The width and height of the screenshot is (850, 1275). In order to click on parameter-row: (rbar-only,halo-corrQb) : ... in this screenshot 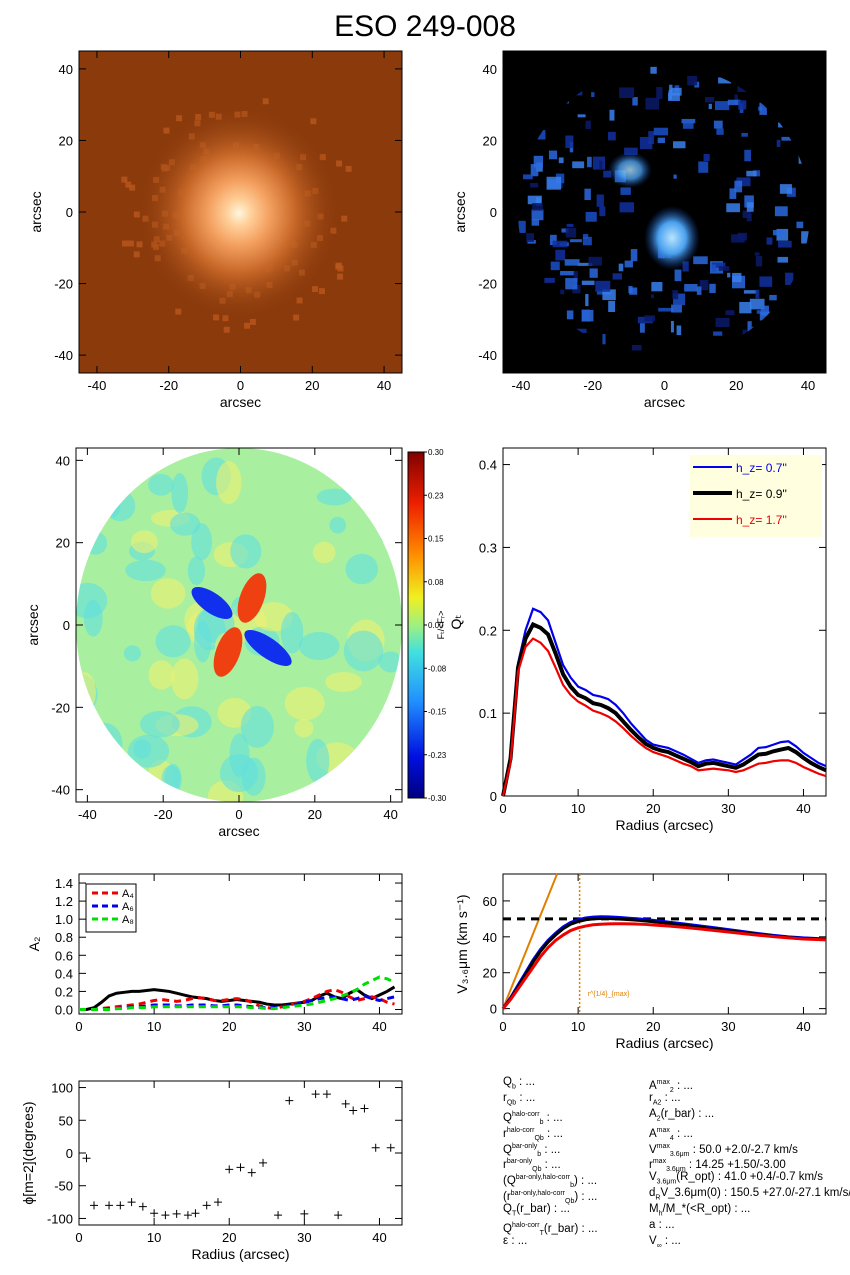, I will do `click(550, 1195)`.